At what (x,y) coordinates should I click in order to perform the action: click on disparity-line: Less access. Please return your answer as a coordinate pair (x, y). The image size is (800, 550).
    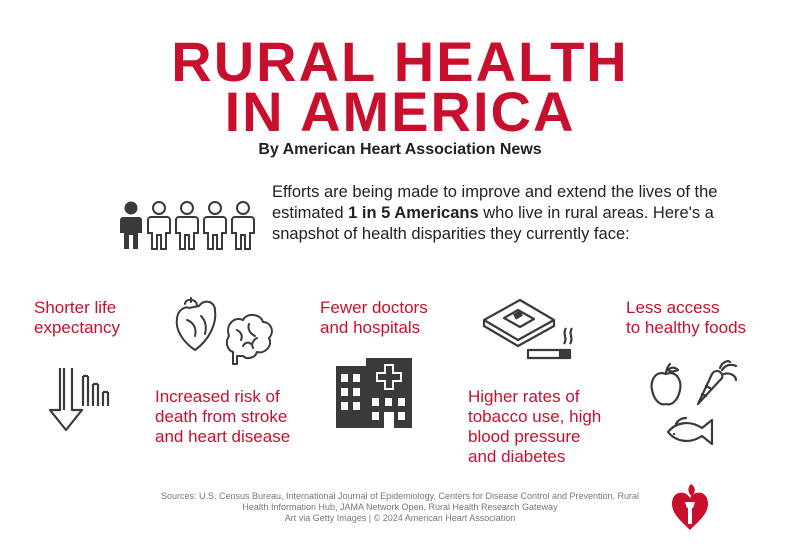
    Looking at the image, I should click on (673, 307).